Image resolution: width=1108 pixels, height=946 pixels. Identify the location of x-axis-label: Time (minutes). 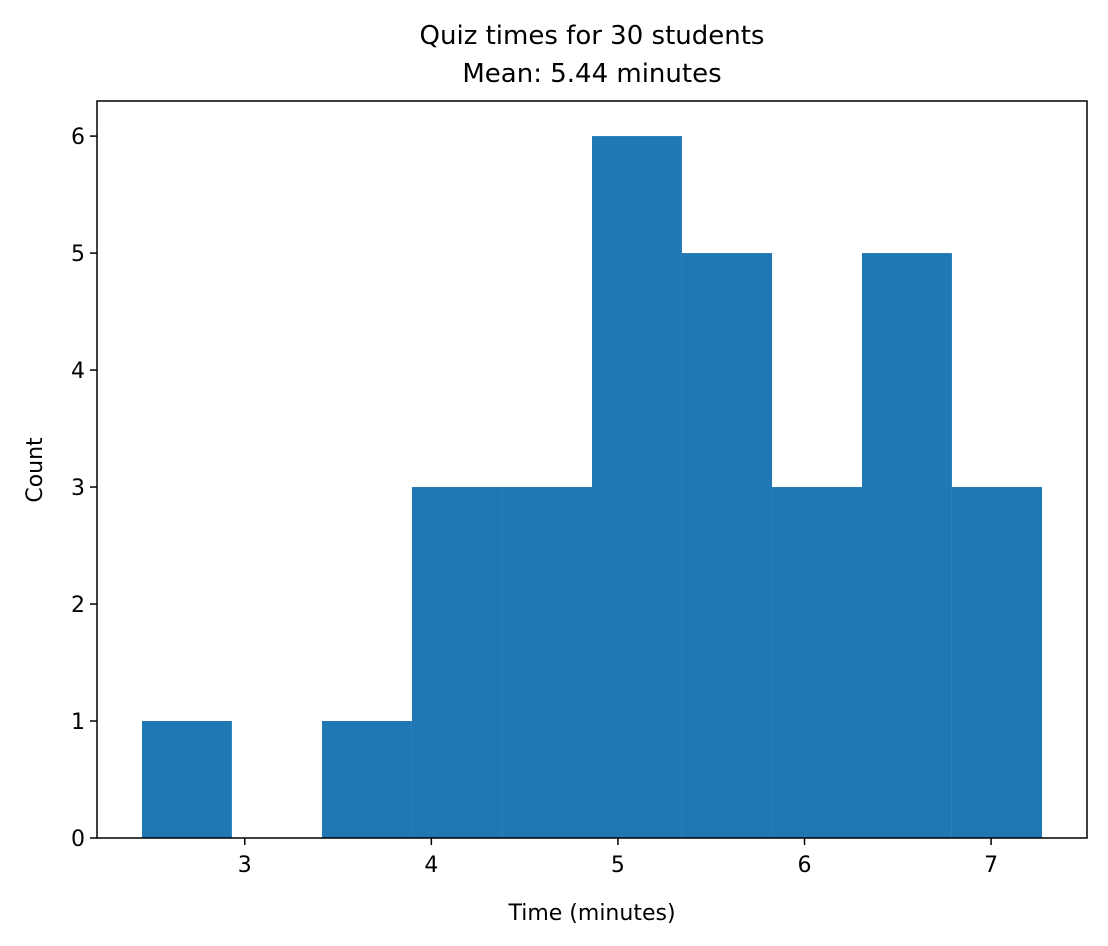
(591, 913).